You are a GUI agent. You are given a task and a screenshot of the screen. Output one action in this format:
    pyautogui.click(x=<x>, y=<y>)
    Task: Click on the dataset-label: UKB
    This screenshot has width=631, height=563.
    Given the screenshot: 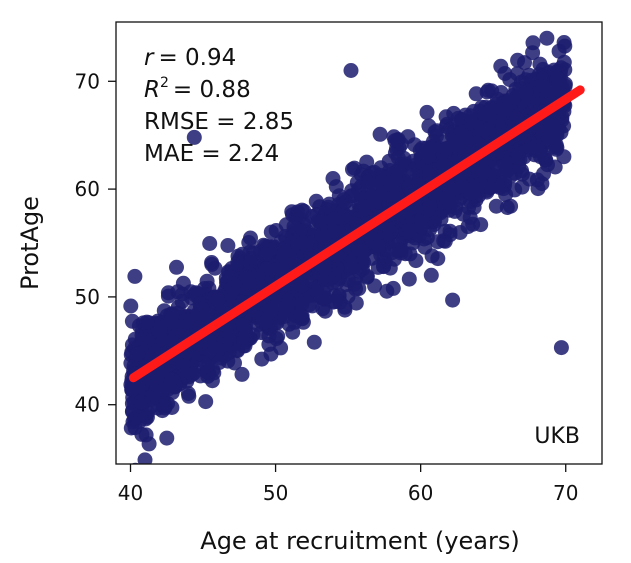 What is the action you would take?
    pyautogui.click(x=557, y=436)
    